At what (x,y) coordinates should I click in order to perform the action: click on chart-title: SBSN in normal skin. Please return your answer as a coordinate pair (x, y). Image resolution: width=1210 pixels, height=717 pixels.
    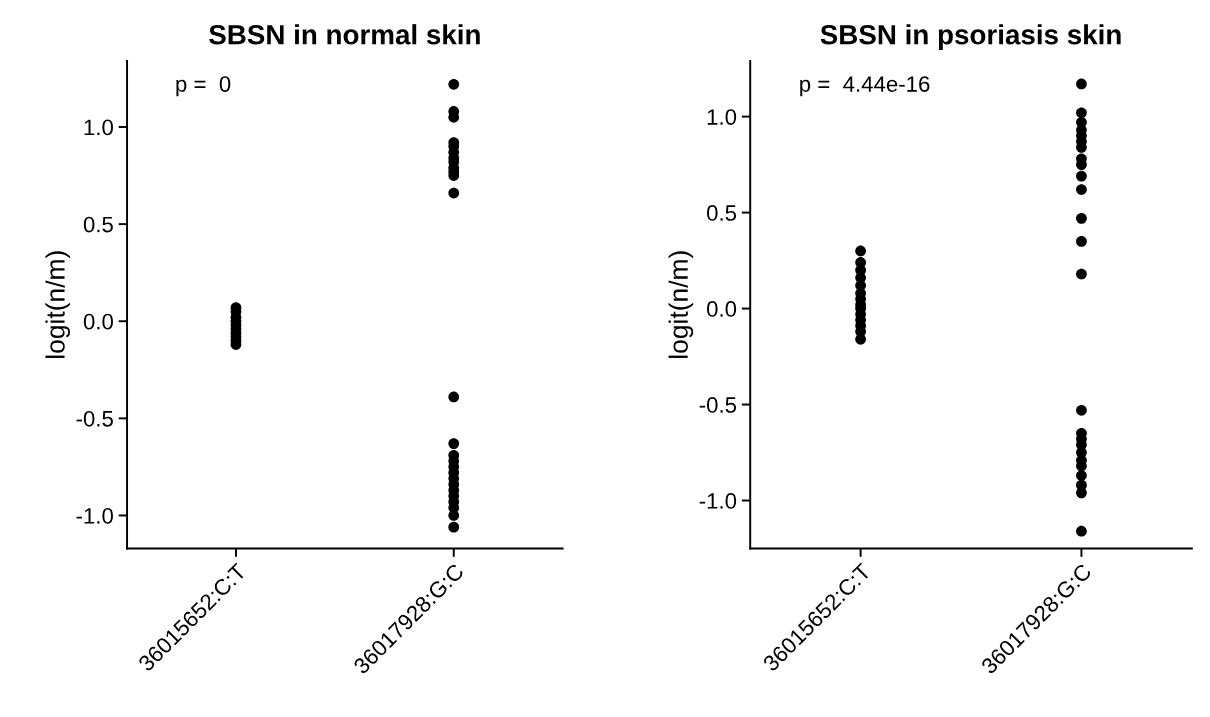
    Looking at the image, I should click on (344, 34).